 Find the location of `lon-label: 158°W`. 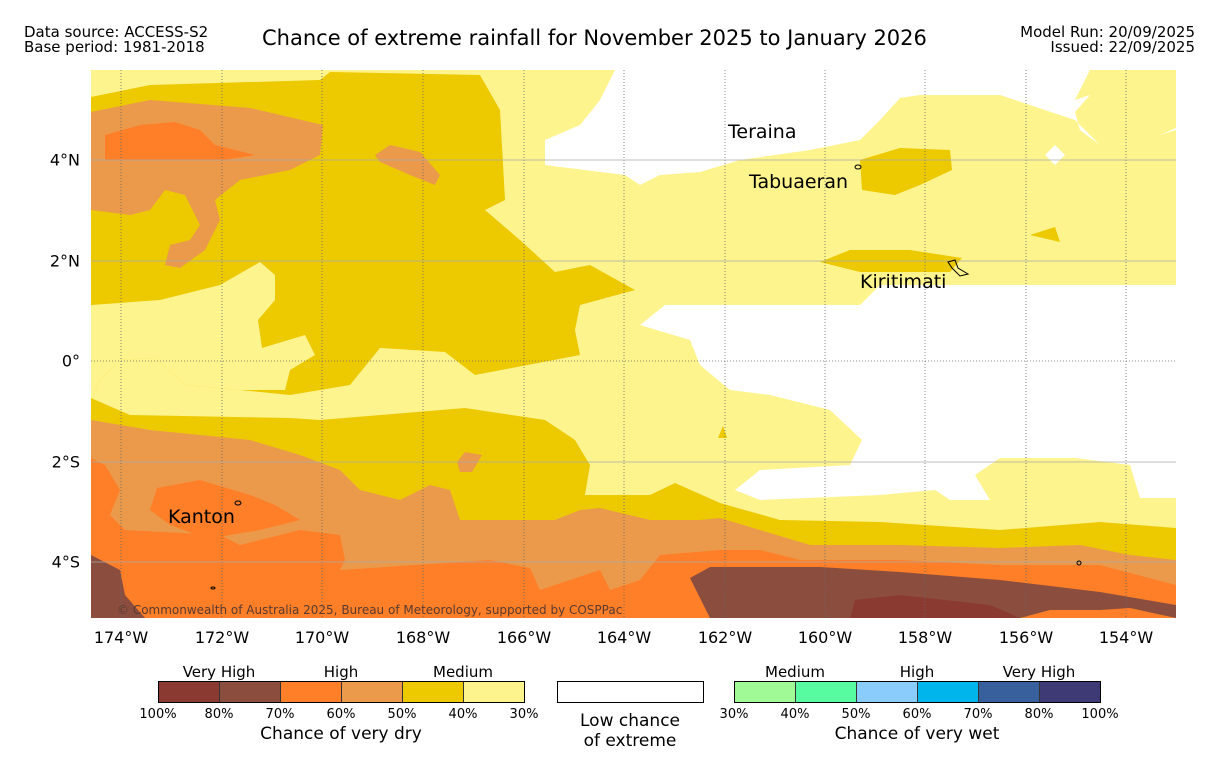

lon-label: 158°W is located at coordinates (925, 637).